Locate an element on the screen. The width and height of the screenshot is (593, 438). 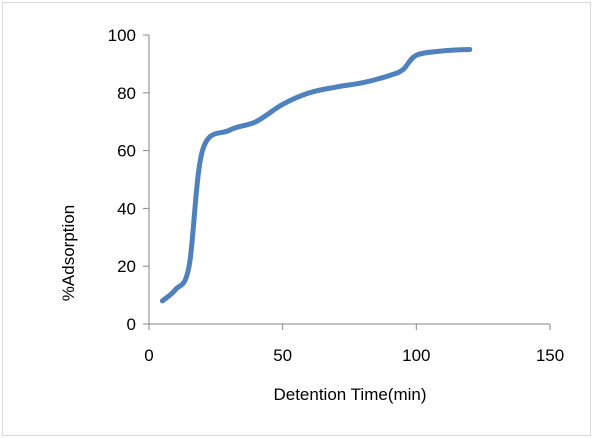
x-tick-label: 0 is located at coordinates (148, 355).